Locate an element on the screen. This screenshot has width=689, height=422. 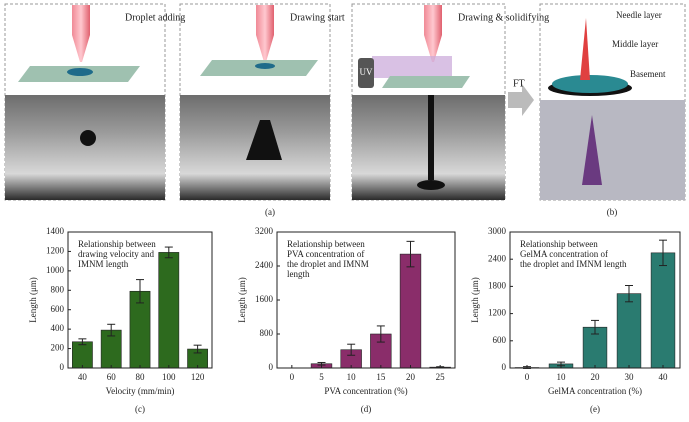
y-tick-label: 200 is located at coordinates (58, 348).